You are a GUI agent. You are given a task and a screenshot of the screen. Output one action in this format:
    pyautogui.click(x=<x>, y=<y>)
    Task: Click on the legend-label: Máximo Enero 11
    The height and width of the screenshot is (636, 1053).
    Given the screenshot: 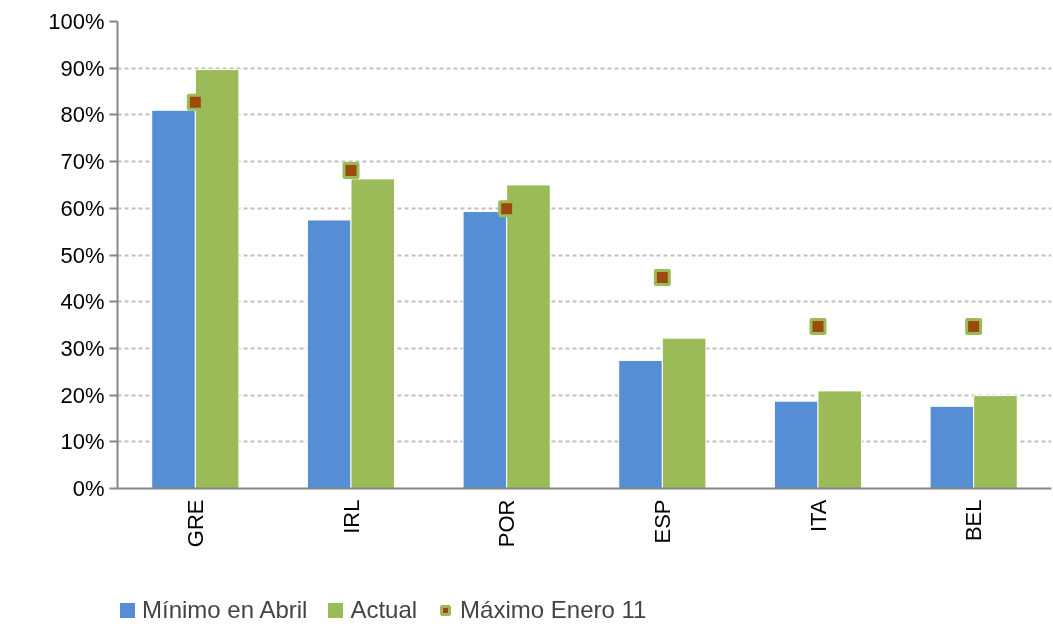 What is the action you would take?
    pyautogui.click(x=553, y=610)
    